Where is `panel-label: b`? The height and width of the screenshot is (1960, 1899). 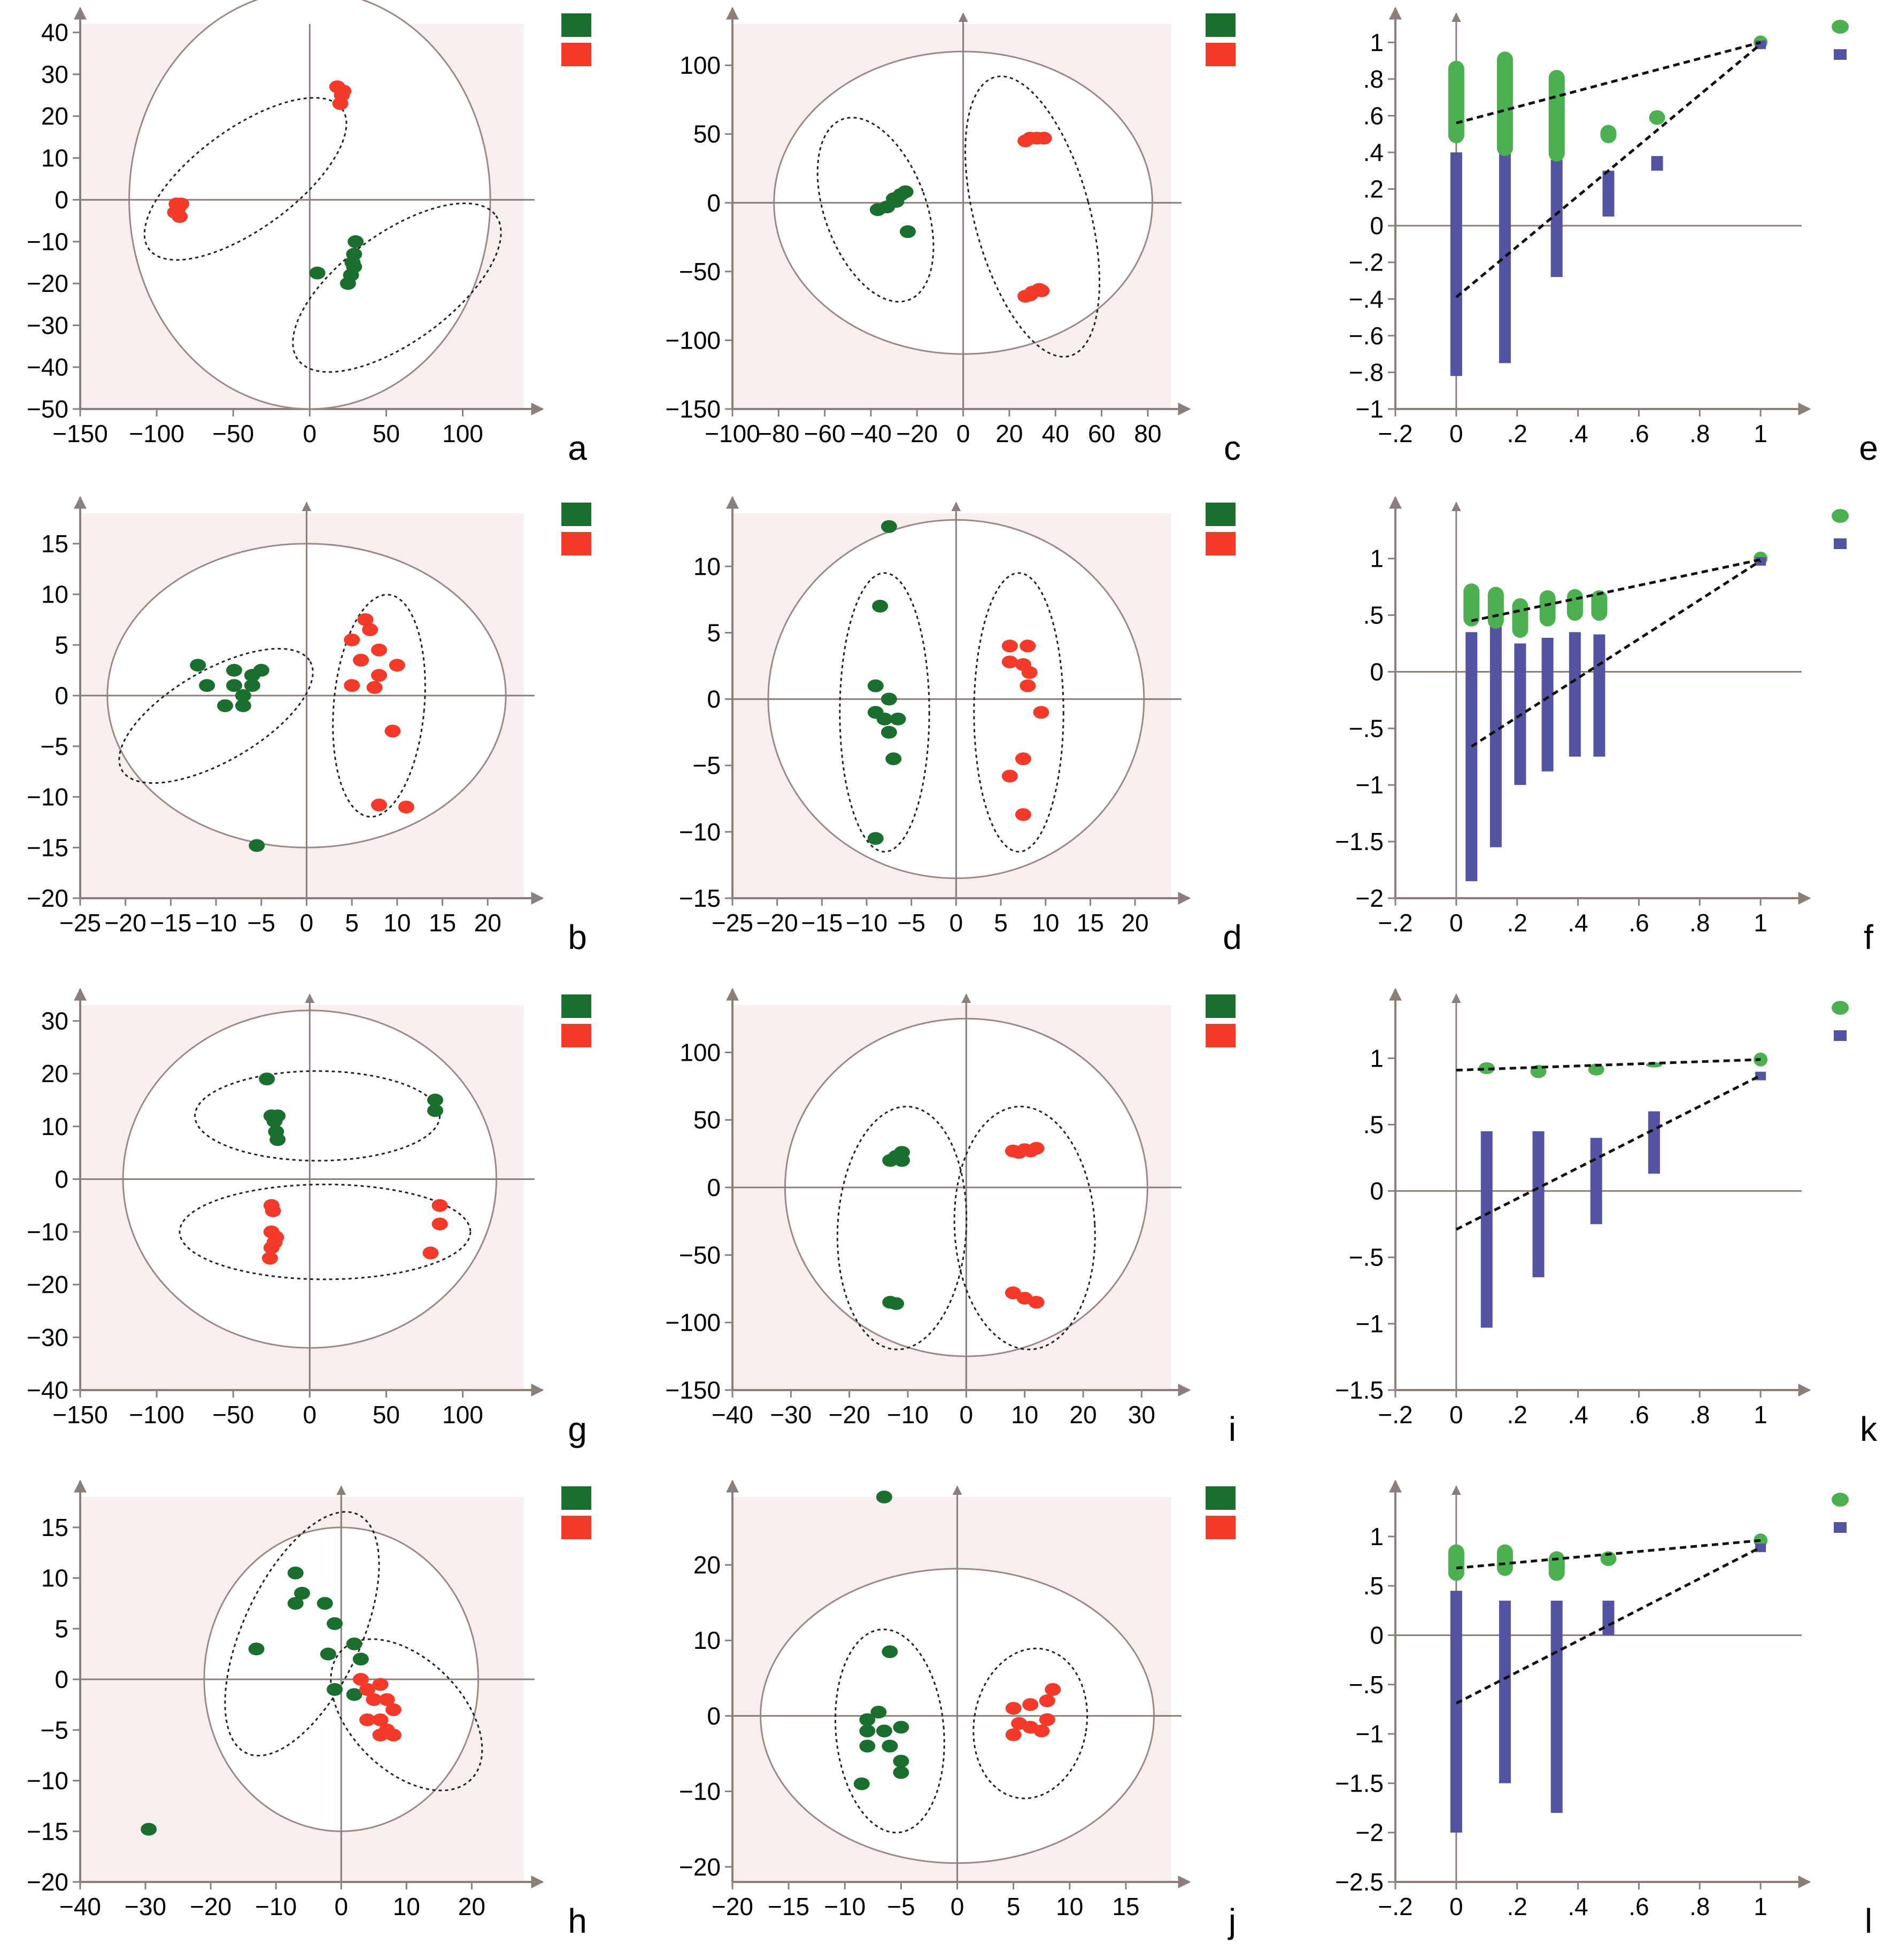 panel-label: b is located at coordinates (577, 937).